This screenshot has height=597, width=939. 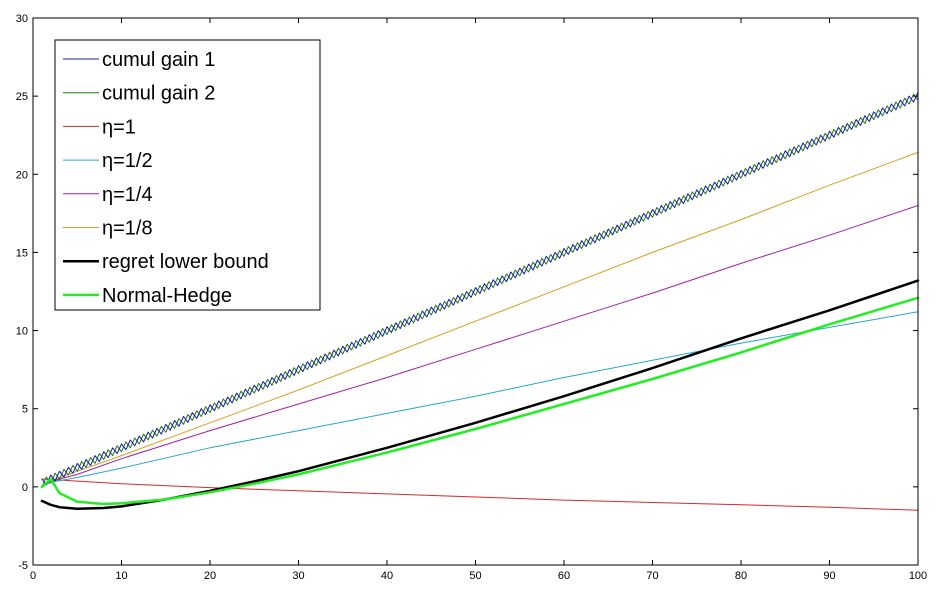 What do you see at coordinates (22, 253) in the screenshot?
I see `y-tick-label: 15` at bounding box center [22, 253].